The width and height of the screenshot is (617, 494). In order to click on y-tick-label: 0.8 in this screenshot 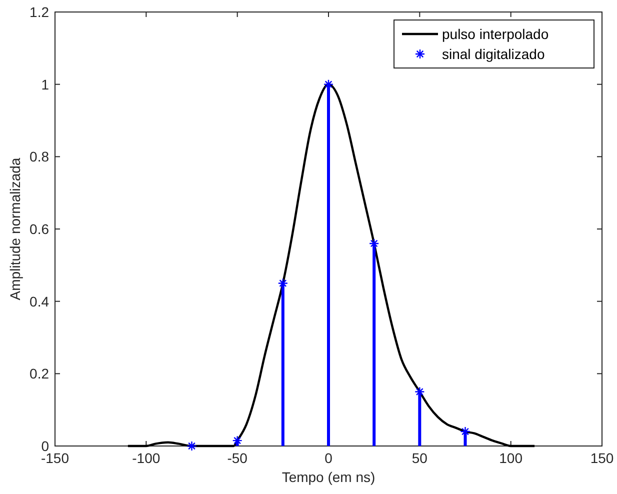, I will do `click(40, 156)`.